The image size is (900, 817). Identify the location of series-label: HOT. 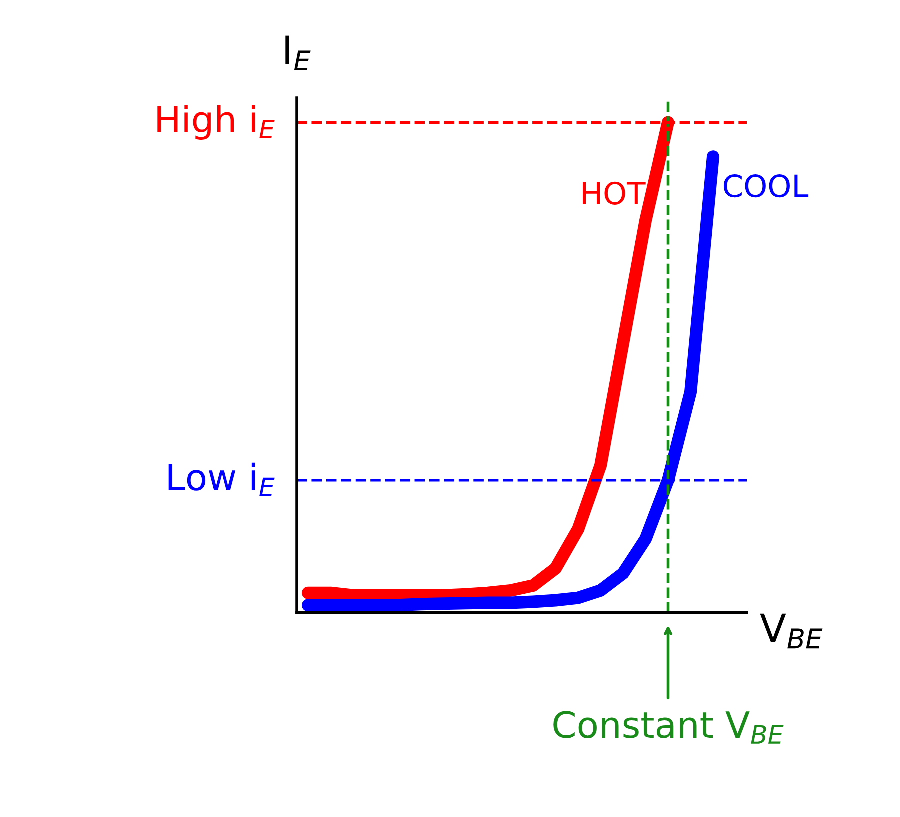
(614, 193).